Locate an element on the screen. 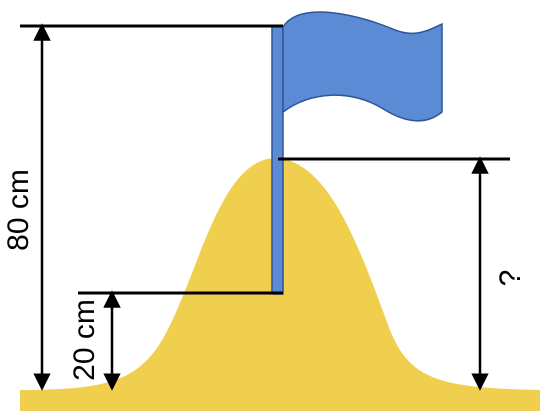  unknown-height-label: ? is located at coordinates (510, 278).